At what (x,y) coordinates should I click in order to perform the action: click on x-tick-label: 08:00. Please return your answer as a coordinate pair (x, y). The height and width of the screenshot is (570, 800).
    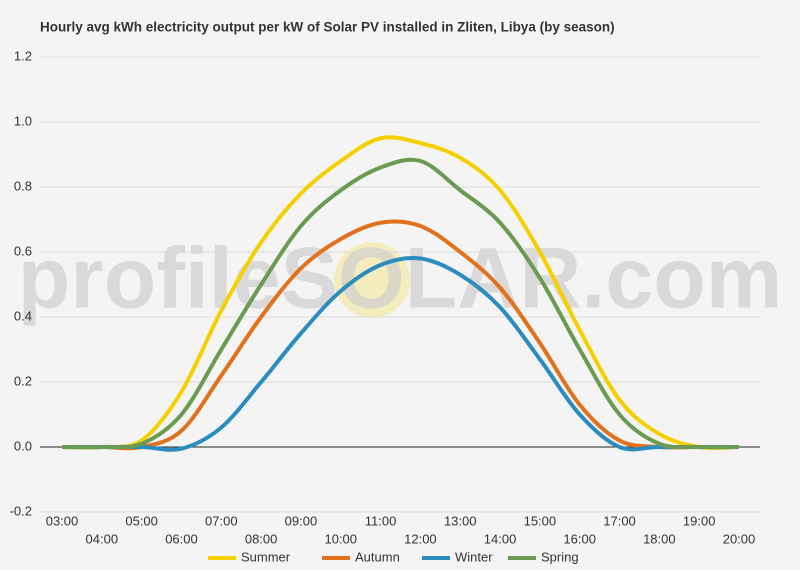
    Looking at the image, I should click on (261, 538).